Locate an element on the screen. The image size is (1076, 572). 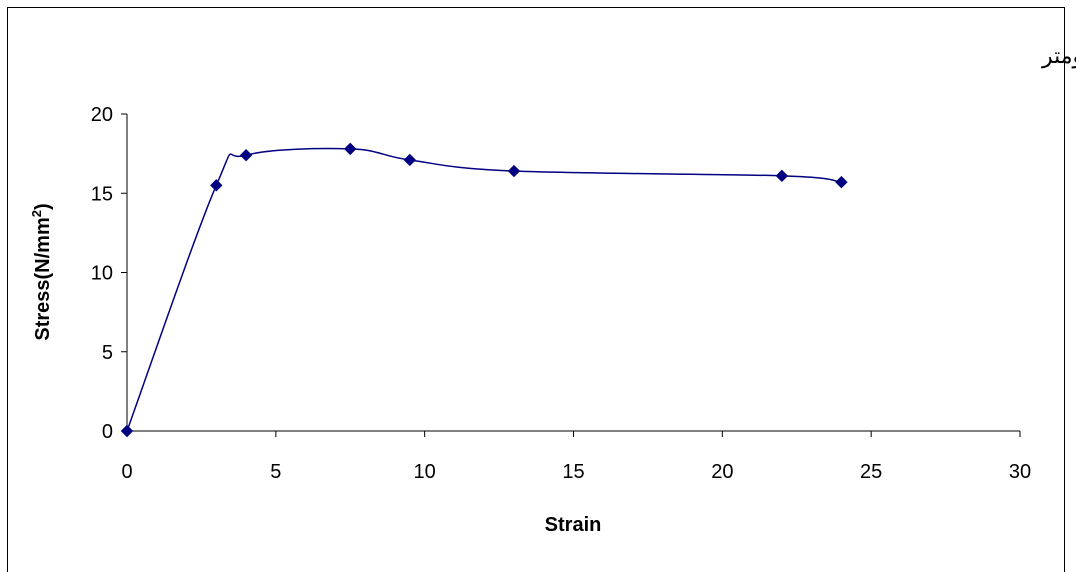
y-tick-label: 0 is located at coordinates (107, 432).